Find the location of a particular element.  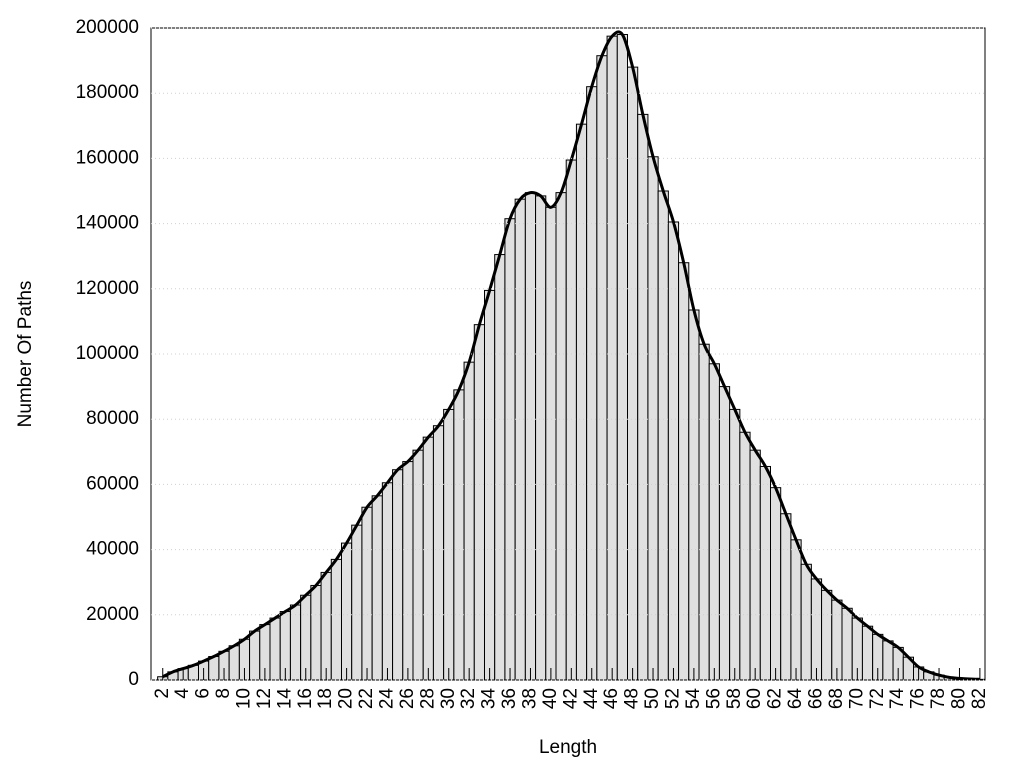

y-tick-label: 80000 is located at coordinates (112, 418).